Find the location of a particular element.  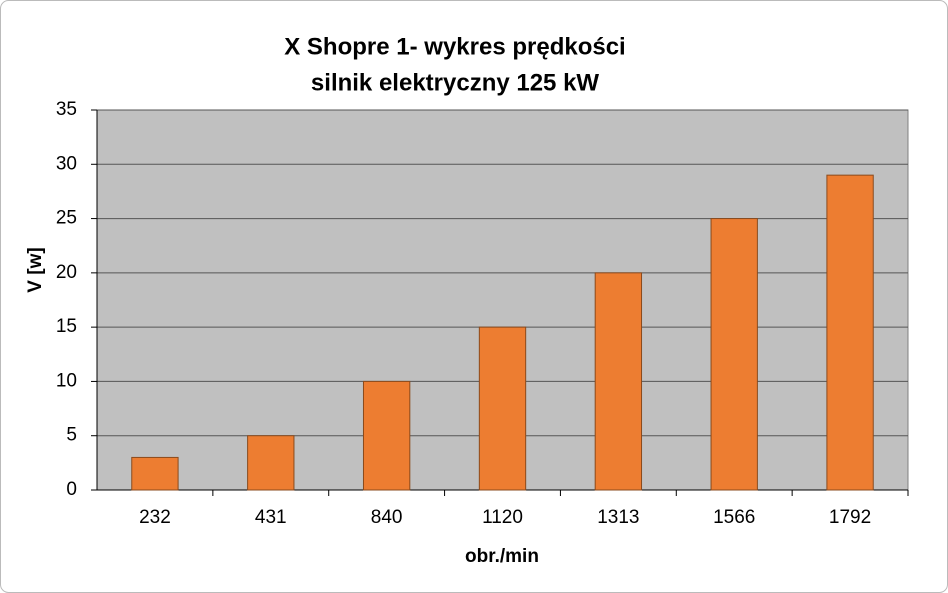

y-axis-title: V [w] is located at coordinates (35, 269).